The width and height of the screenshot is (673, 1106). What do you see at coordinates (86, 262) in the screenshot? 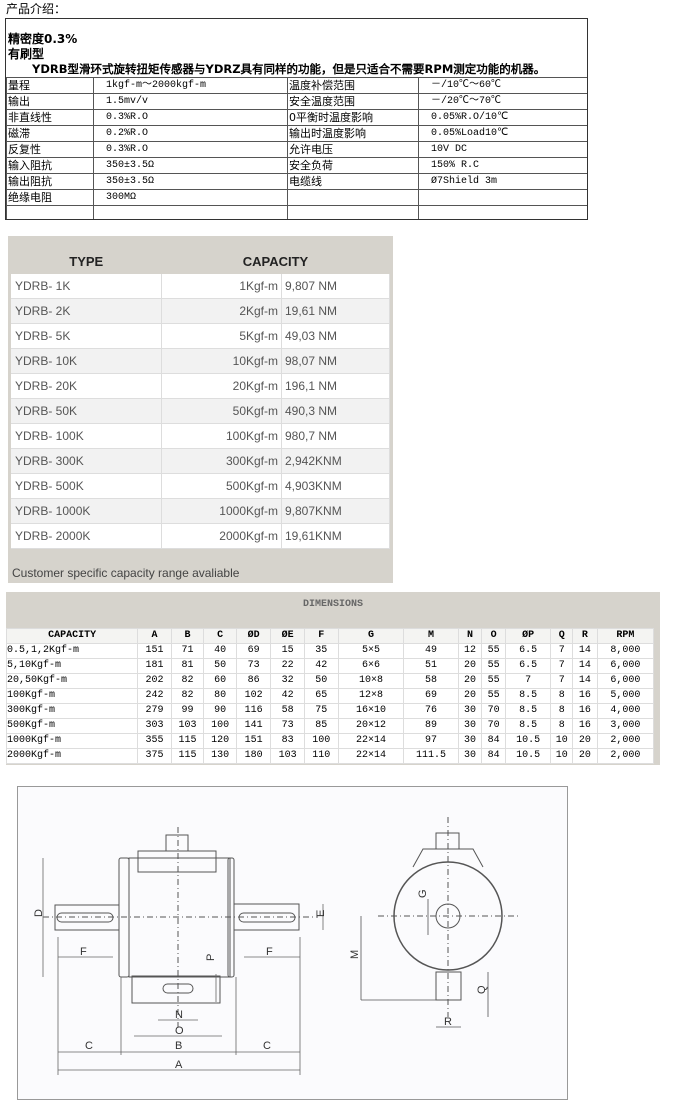
I see `header-type: TYPE` at bounding box center [86, 262].